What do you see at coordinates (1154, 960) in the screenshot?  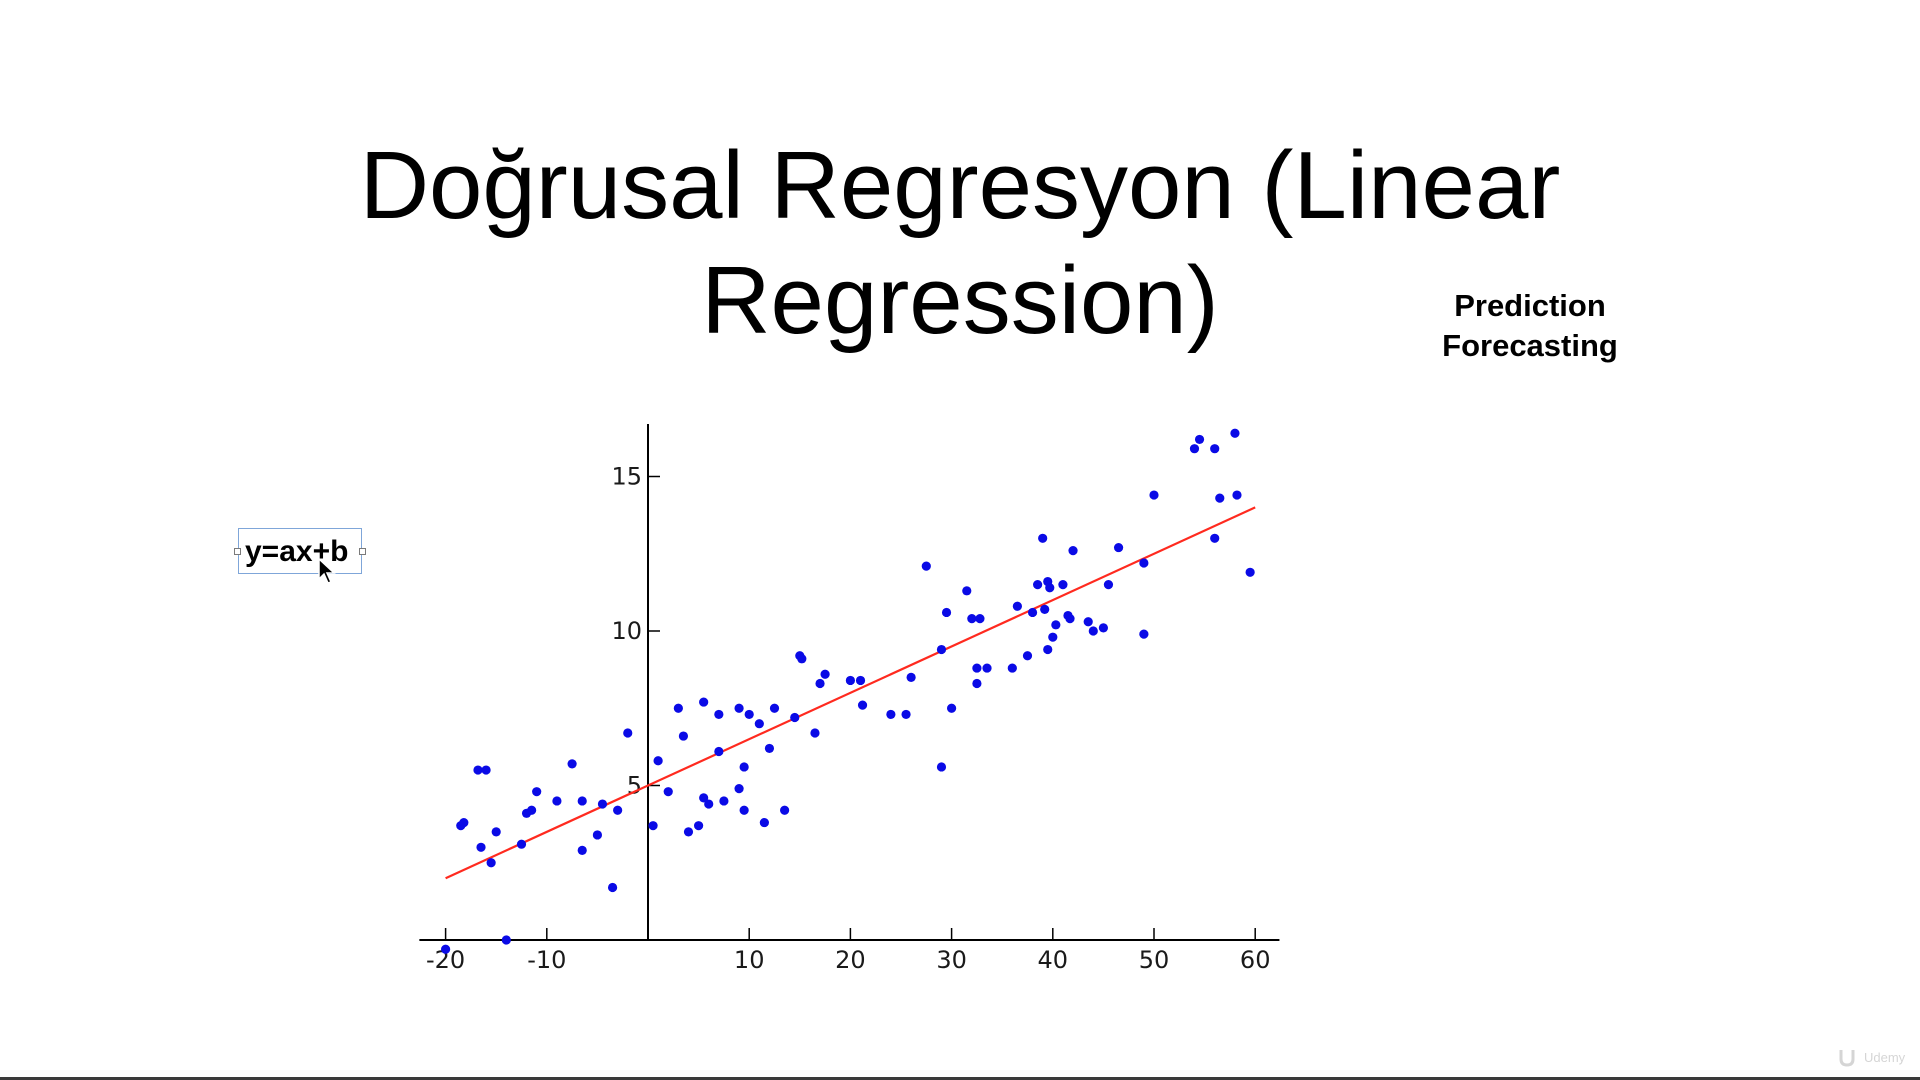 I see `x-tick-label: 50` at bounding box center [1154, 960].